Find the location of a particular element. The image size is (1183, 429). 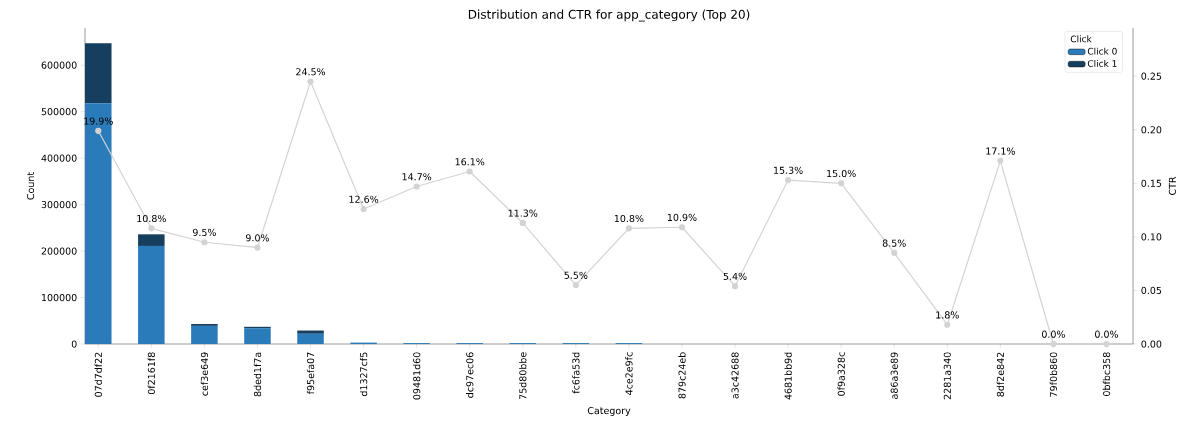

x-tick-label: cef3e649 is located at coordinates (204, 374).